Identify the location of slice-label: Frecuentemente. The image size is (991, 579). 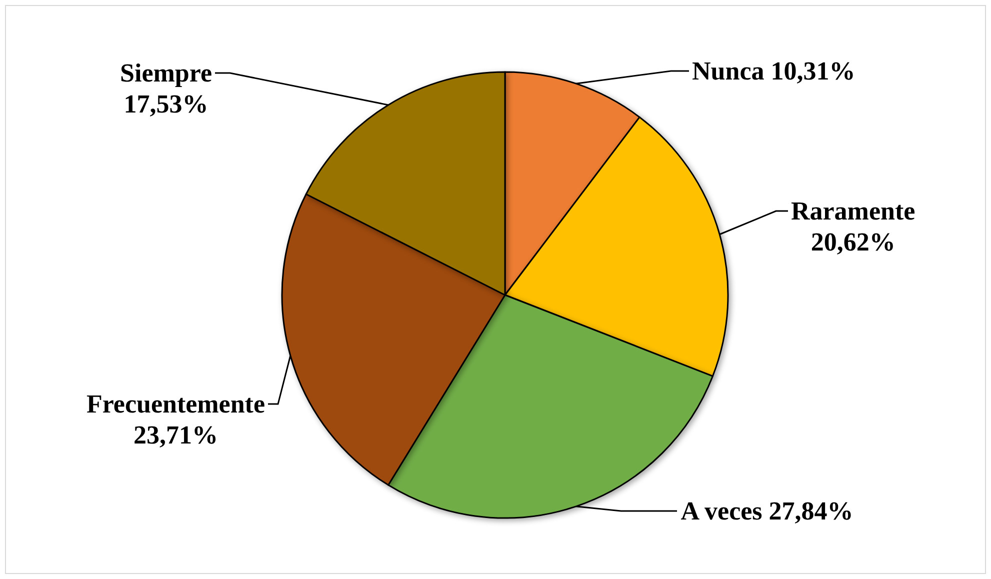
(175, 404).